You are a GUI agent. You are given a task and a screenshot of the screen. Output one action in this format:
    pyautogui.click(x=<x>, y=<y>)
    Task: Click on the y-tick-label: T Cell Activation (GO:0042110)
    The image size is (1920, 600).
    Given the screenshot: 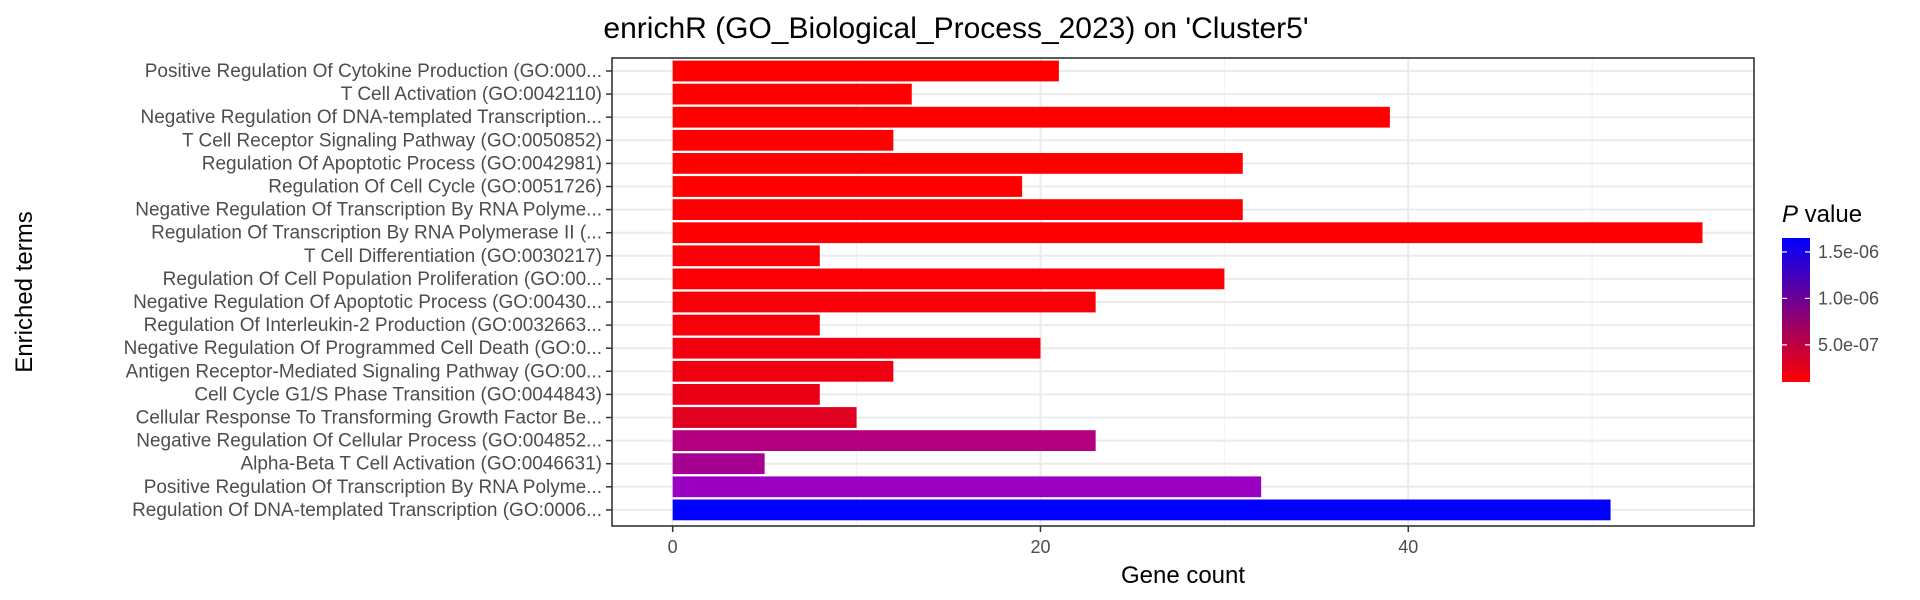 What is the action you would take?
    pyautogui.click(x=471, y=94)
    